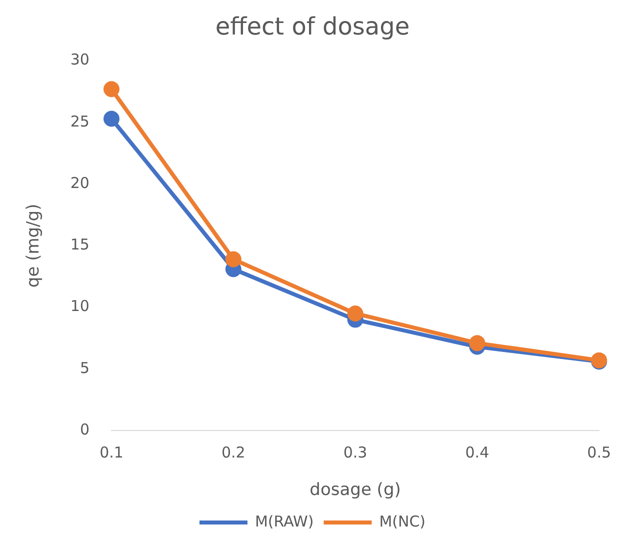 This screenshot has width=625, height=546. What do you see at coordinates (284, 521) in the screenshot?
I see `legend-label: M(RAW)` at bounding box center [284, 521].